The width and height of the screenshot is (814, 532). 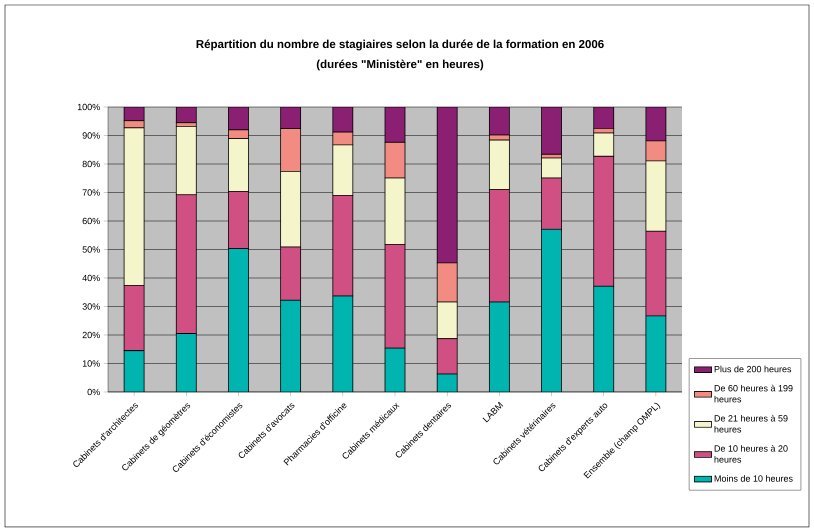 What do you see at coordinates (753, 369) in the screenshot?
I see `legend-label: Plus de 200 heures` at bounding box center [753, 369].